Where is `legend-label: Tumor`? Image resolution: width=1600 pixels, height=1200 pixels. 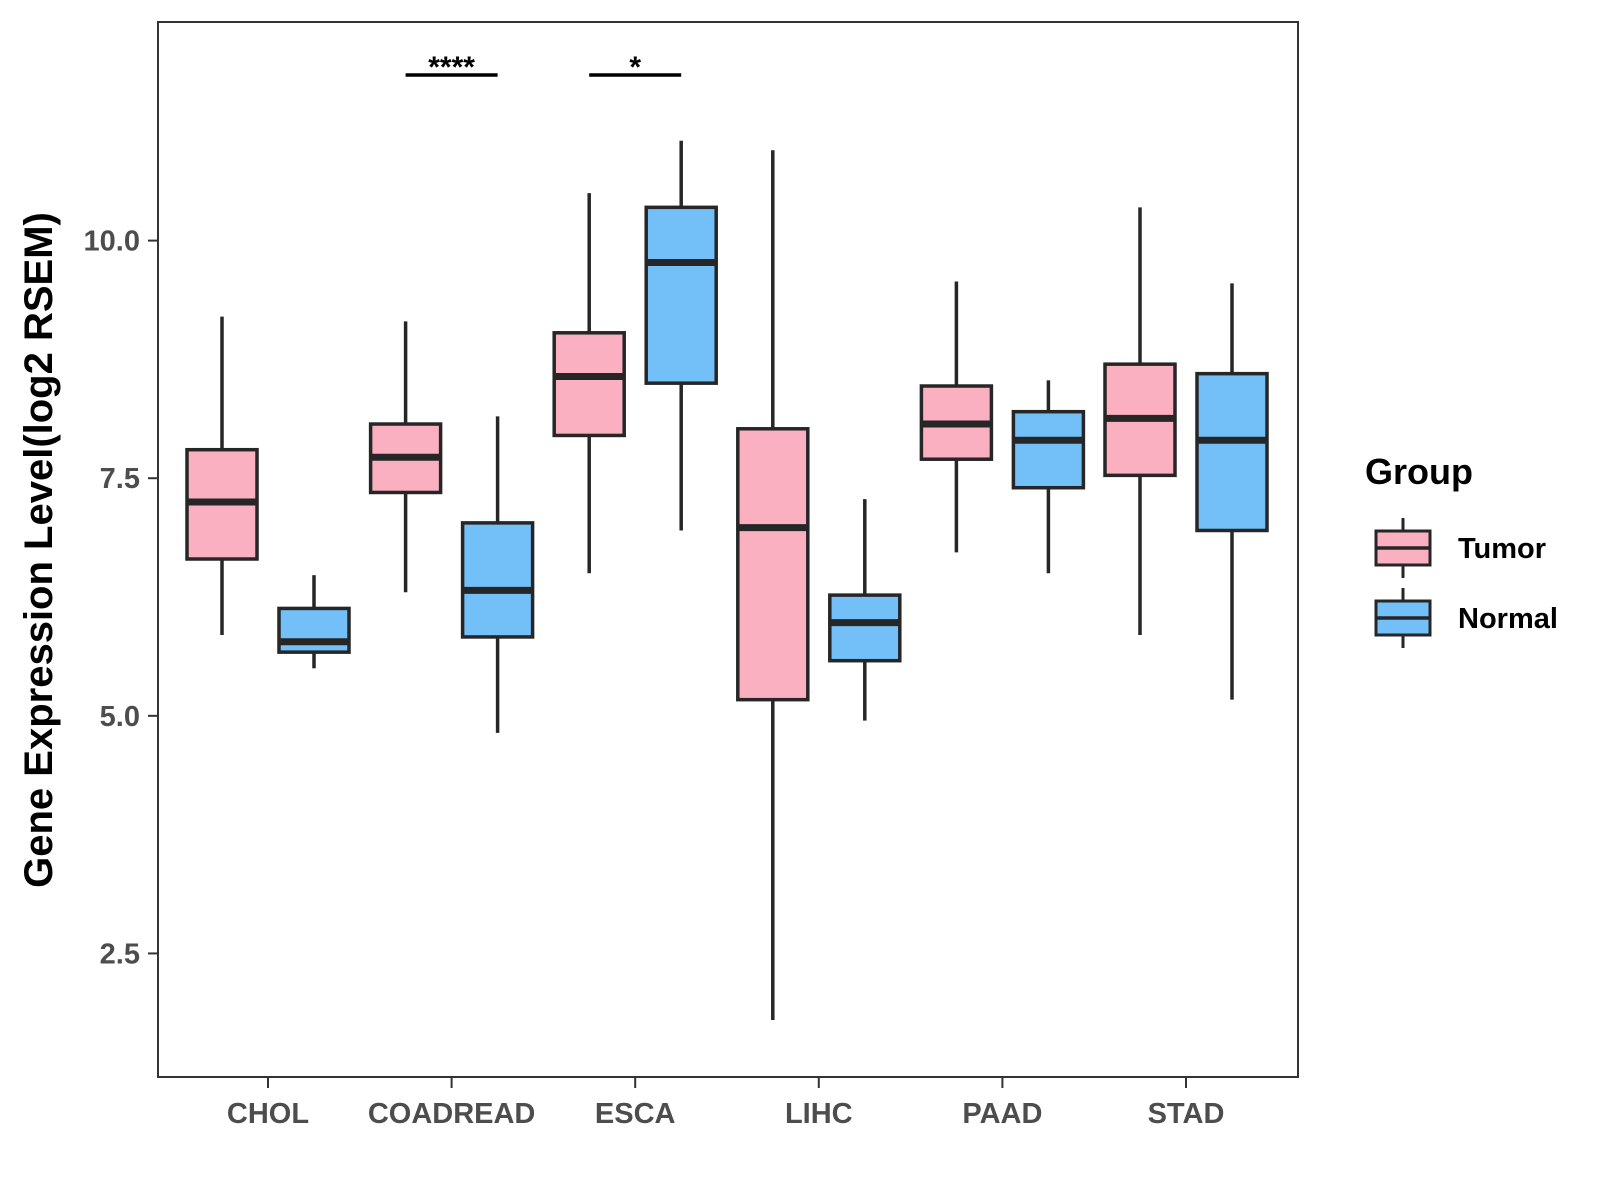 legend-label: Tumor is located at coordinates (1502, 549).